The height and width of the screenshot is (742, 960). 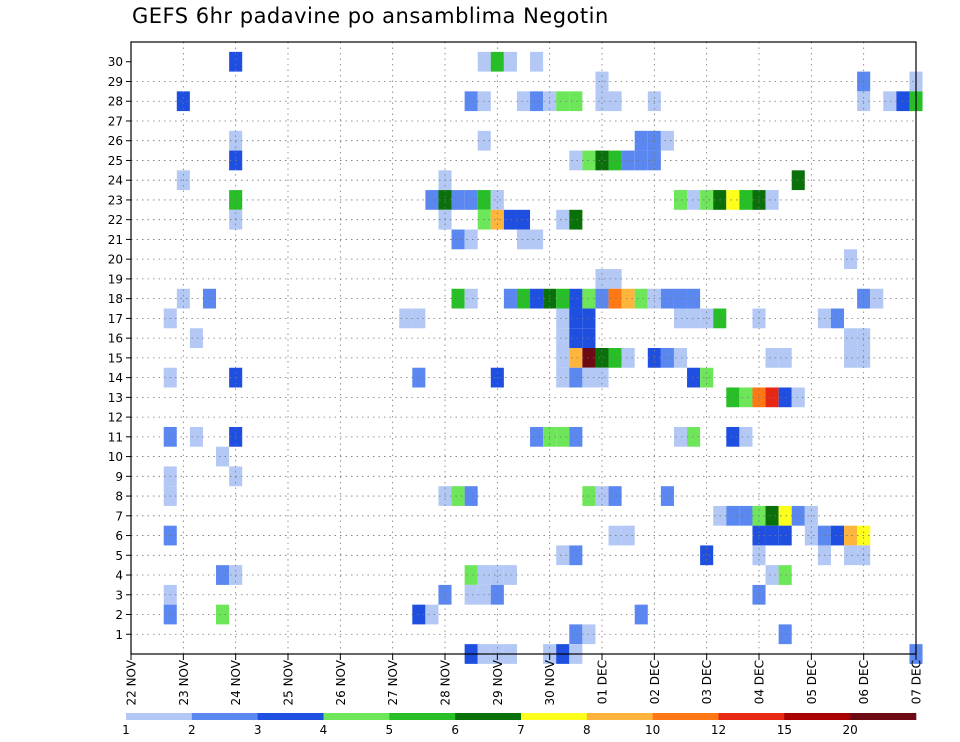 What do you see at coordinates (115, 62) in the screenshot?
I see `y-tick-label: 30` at bounding box center [115, 62].